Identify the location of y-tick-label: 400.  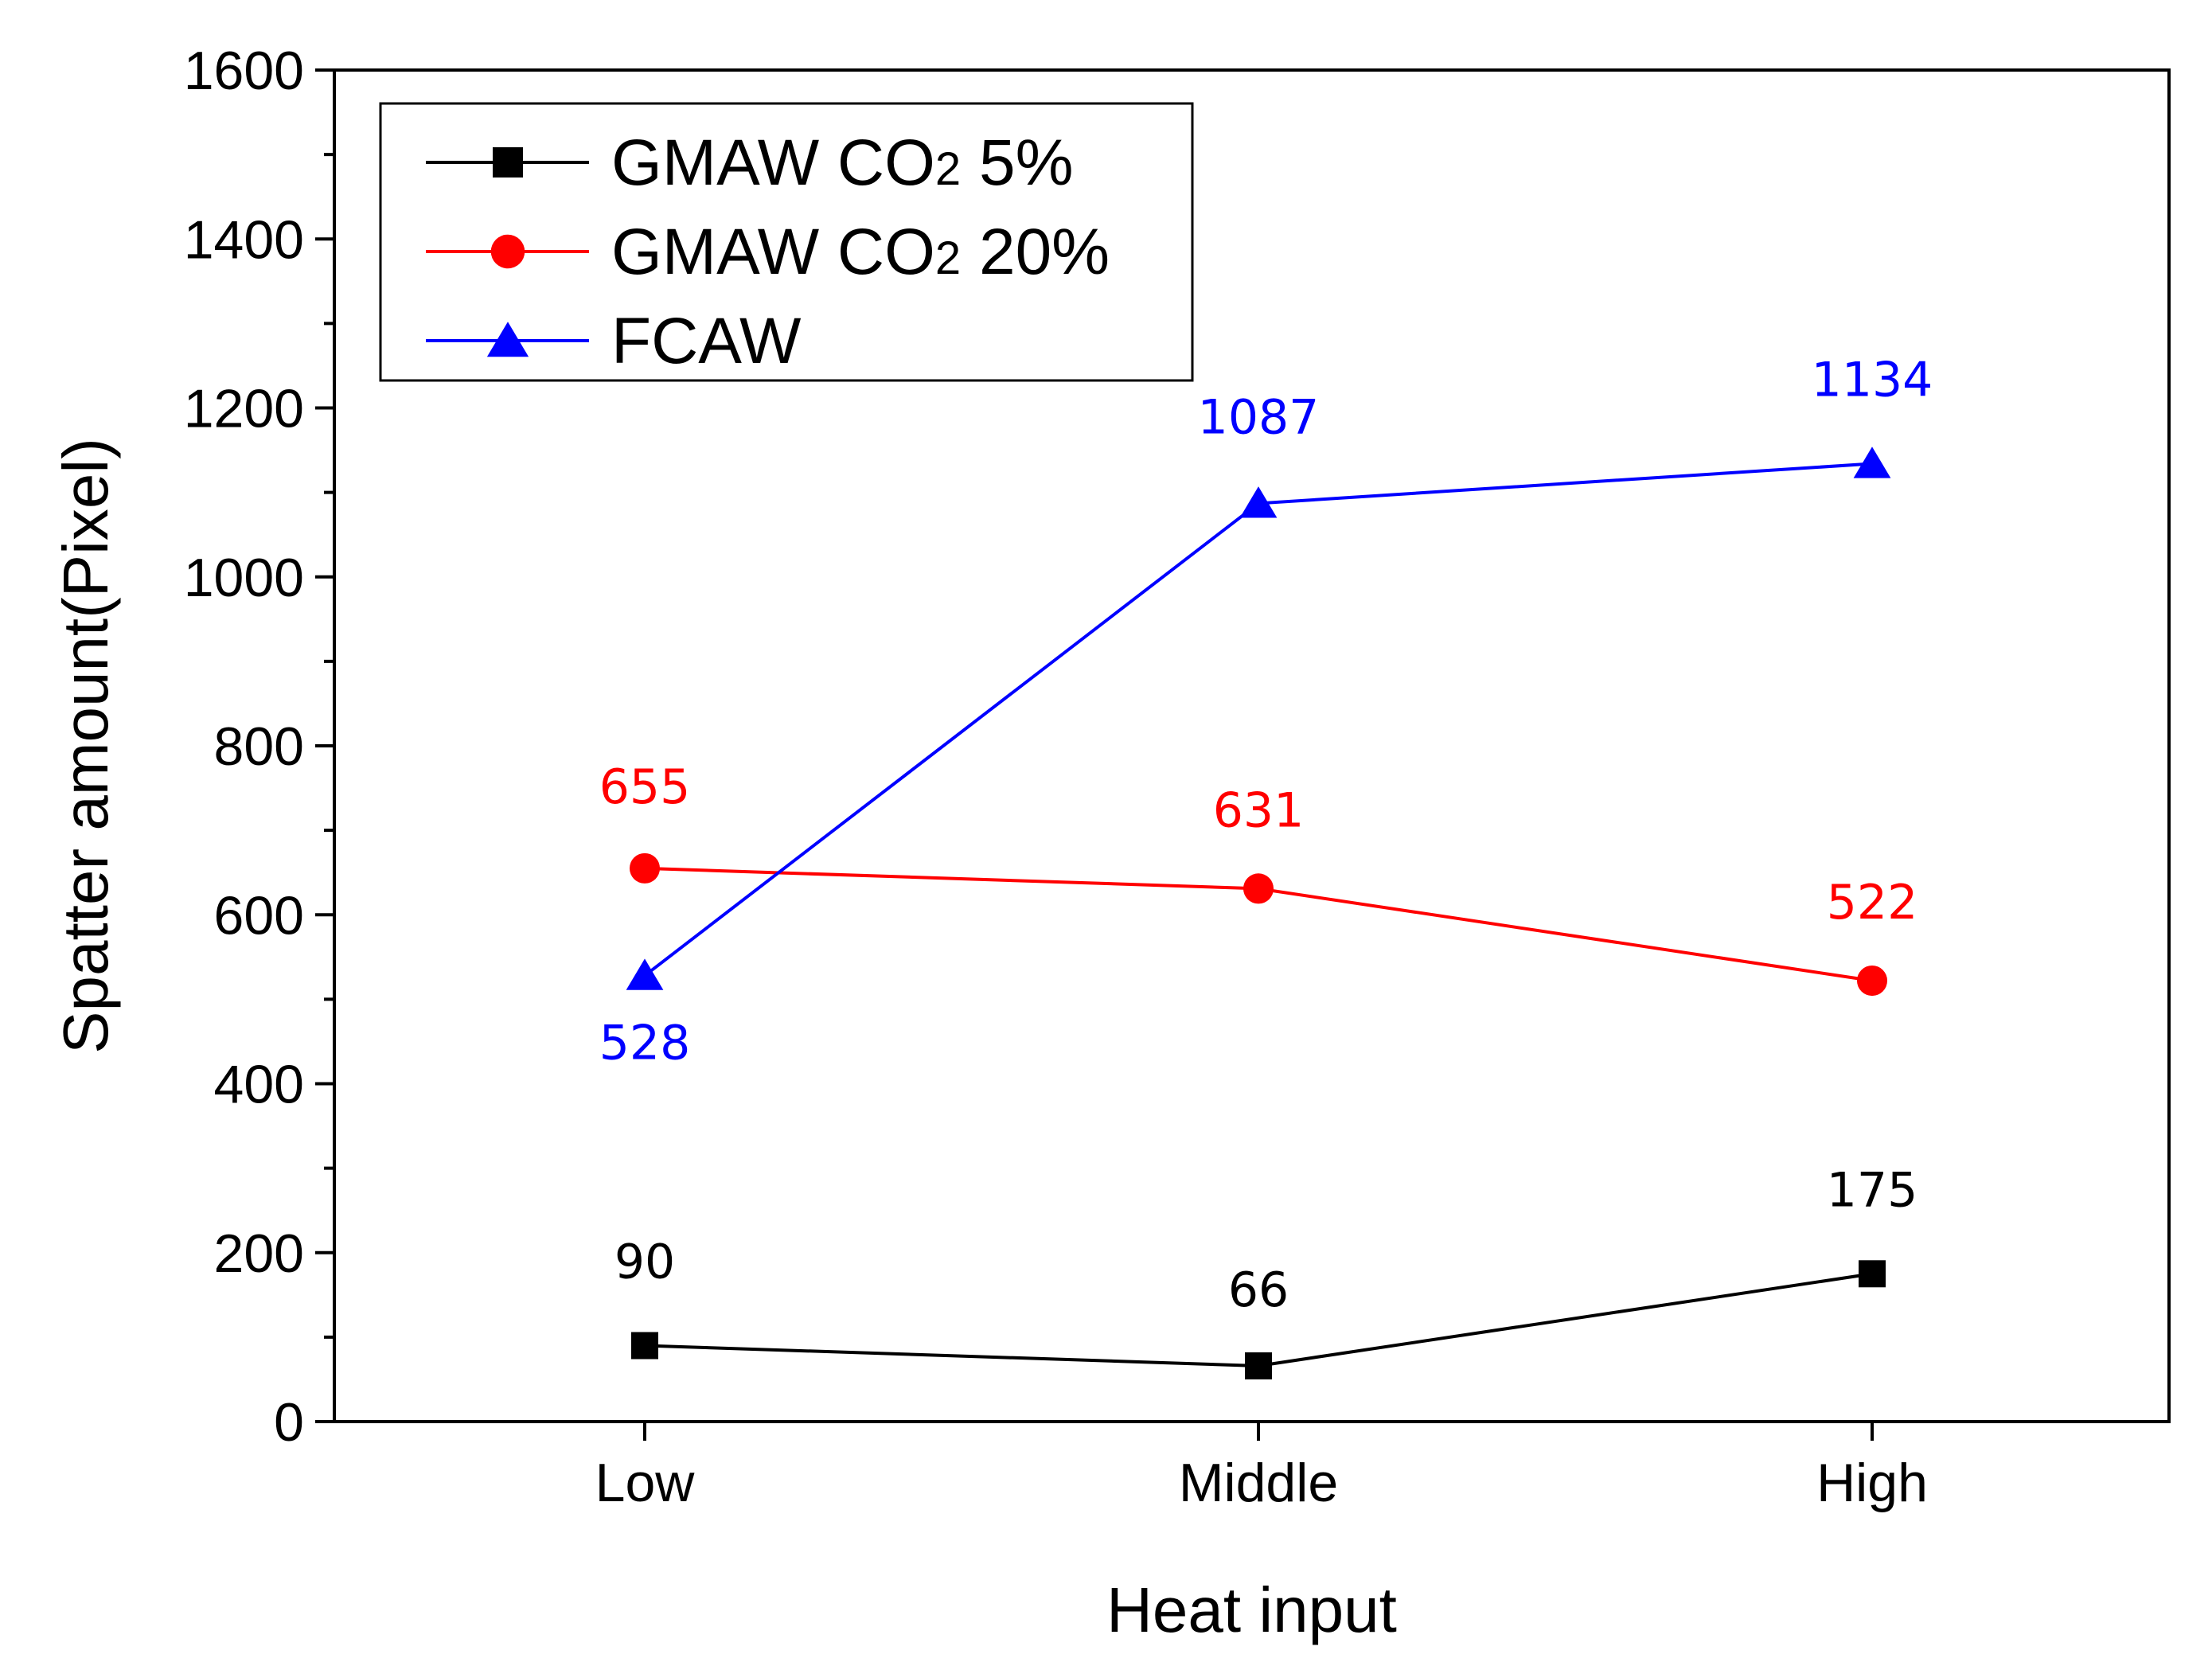
(259, 1085).